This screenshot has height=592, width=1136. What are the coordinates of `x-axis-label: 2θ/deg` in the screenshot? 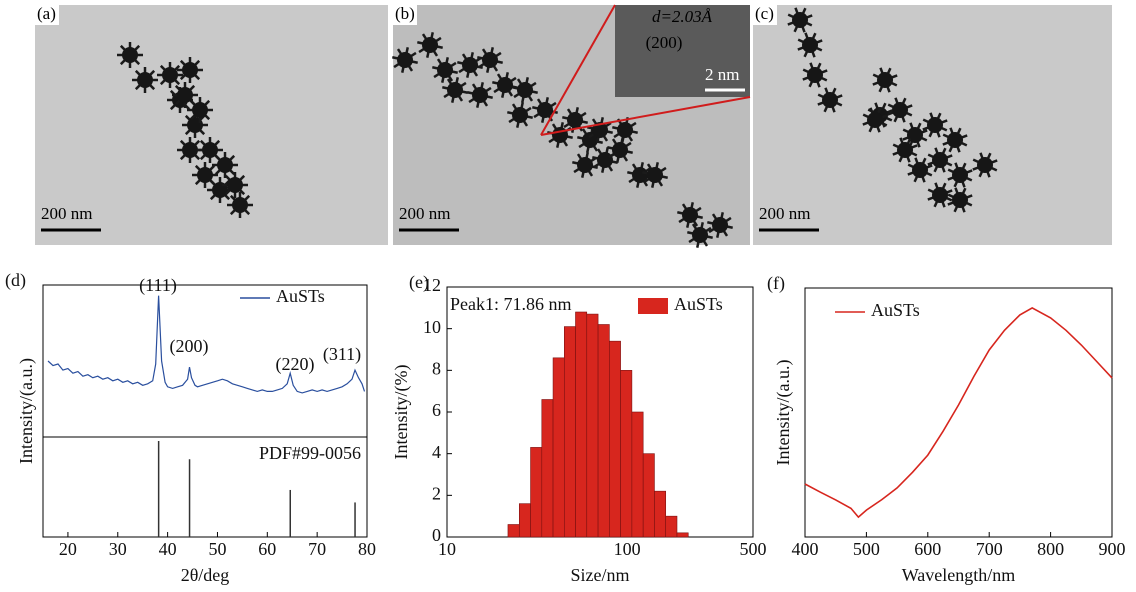 It's located at (205, 575).